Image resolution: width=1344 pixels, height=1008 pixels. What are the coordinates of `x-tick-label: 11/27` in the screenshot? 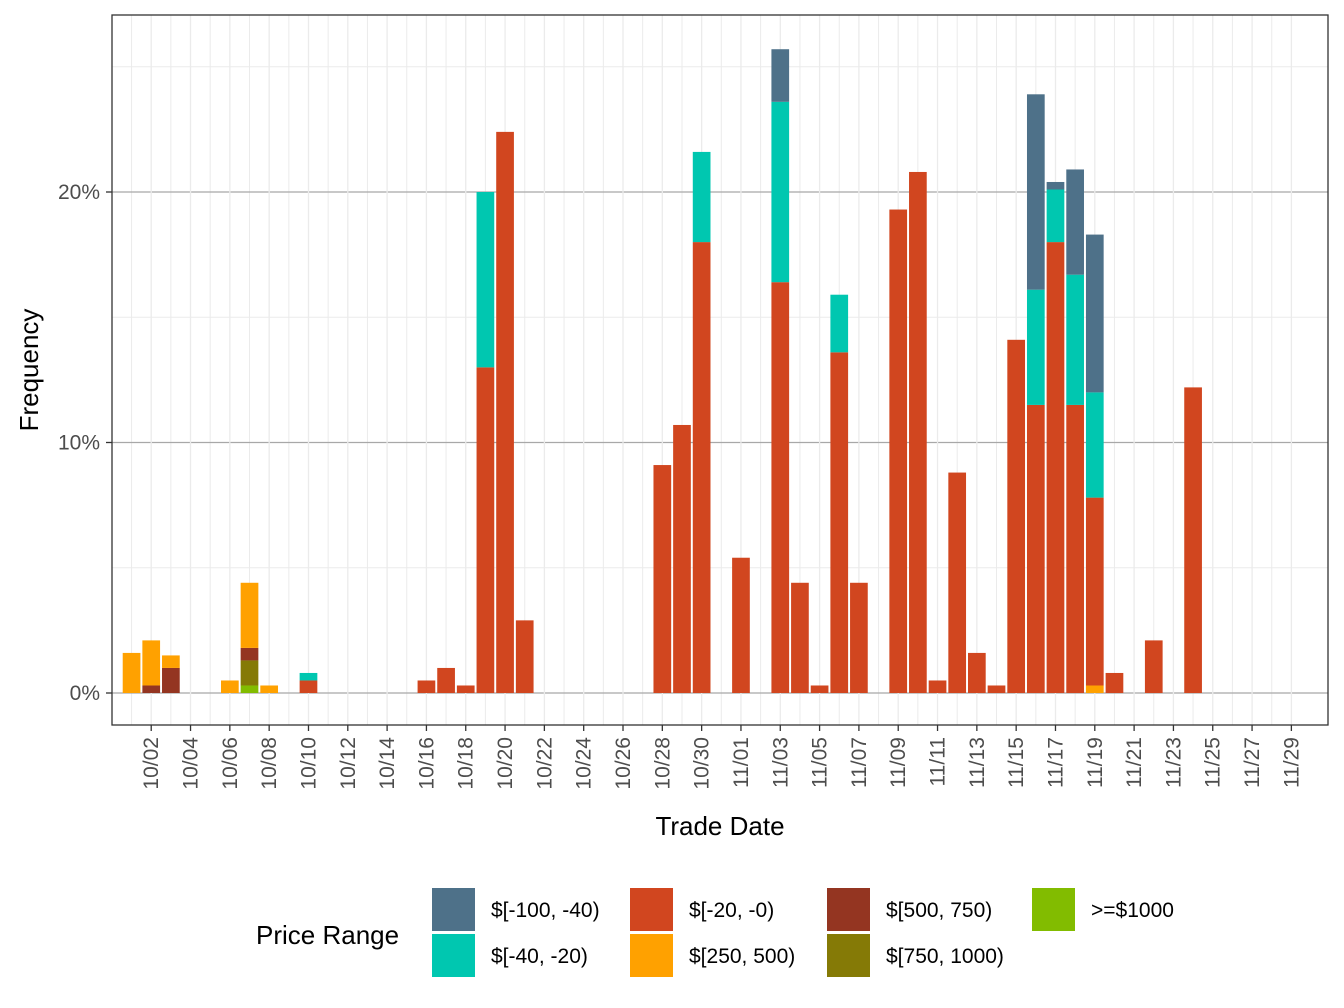 It's located at (1252, 762).